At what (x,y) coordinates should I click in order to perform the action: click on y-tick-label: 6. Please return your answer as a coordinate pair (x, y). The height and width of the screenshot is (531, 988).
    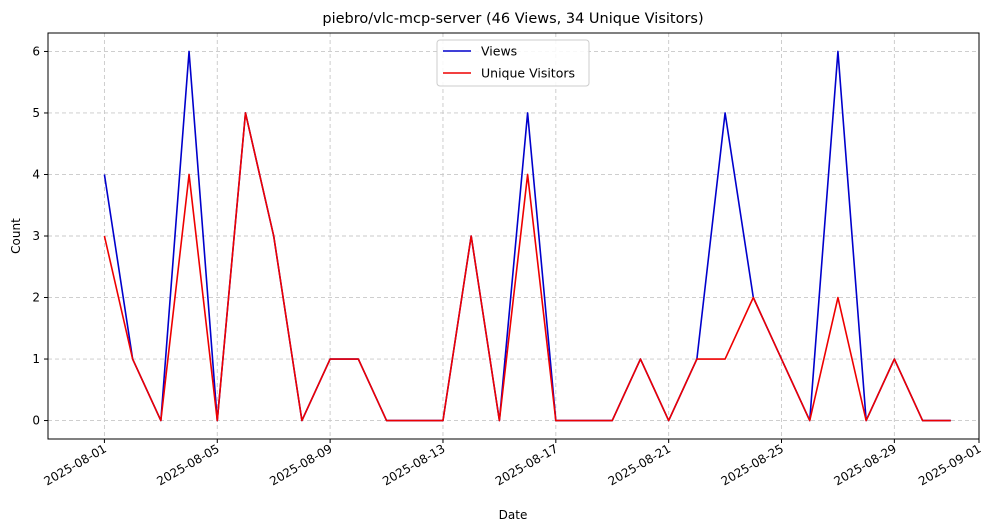
    Looking at the image, I should click on (36, 51).